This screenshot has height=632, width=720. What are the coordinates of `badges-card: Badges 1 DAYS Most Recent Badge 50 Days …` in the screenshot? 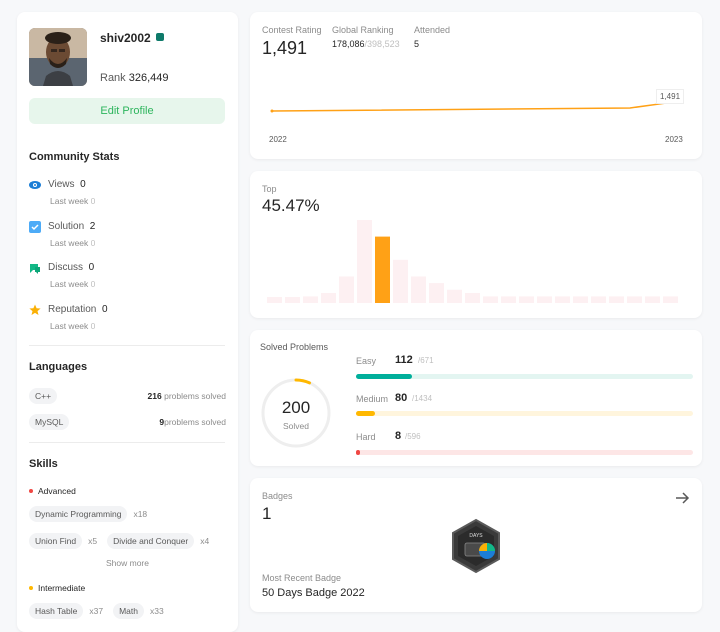 It's located at (476, 545).